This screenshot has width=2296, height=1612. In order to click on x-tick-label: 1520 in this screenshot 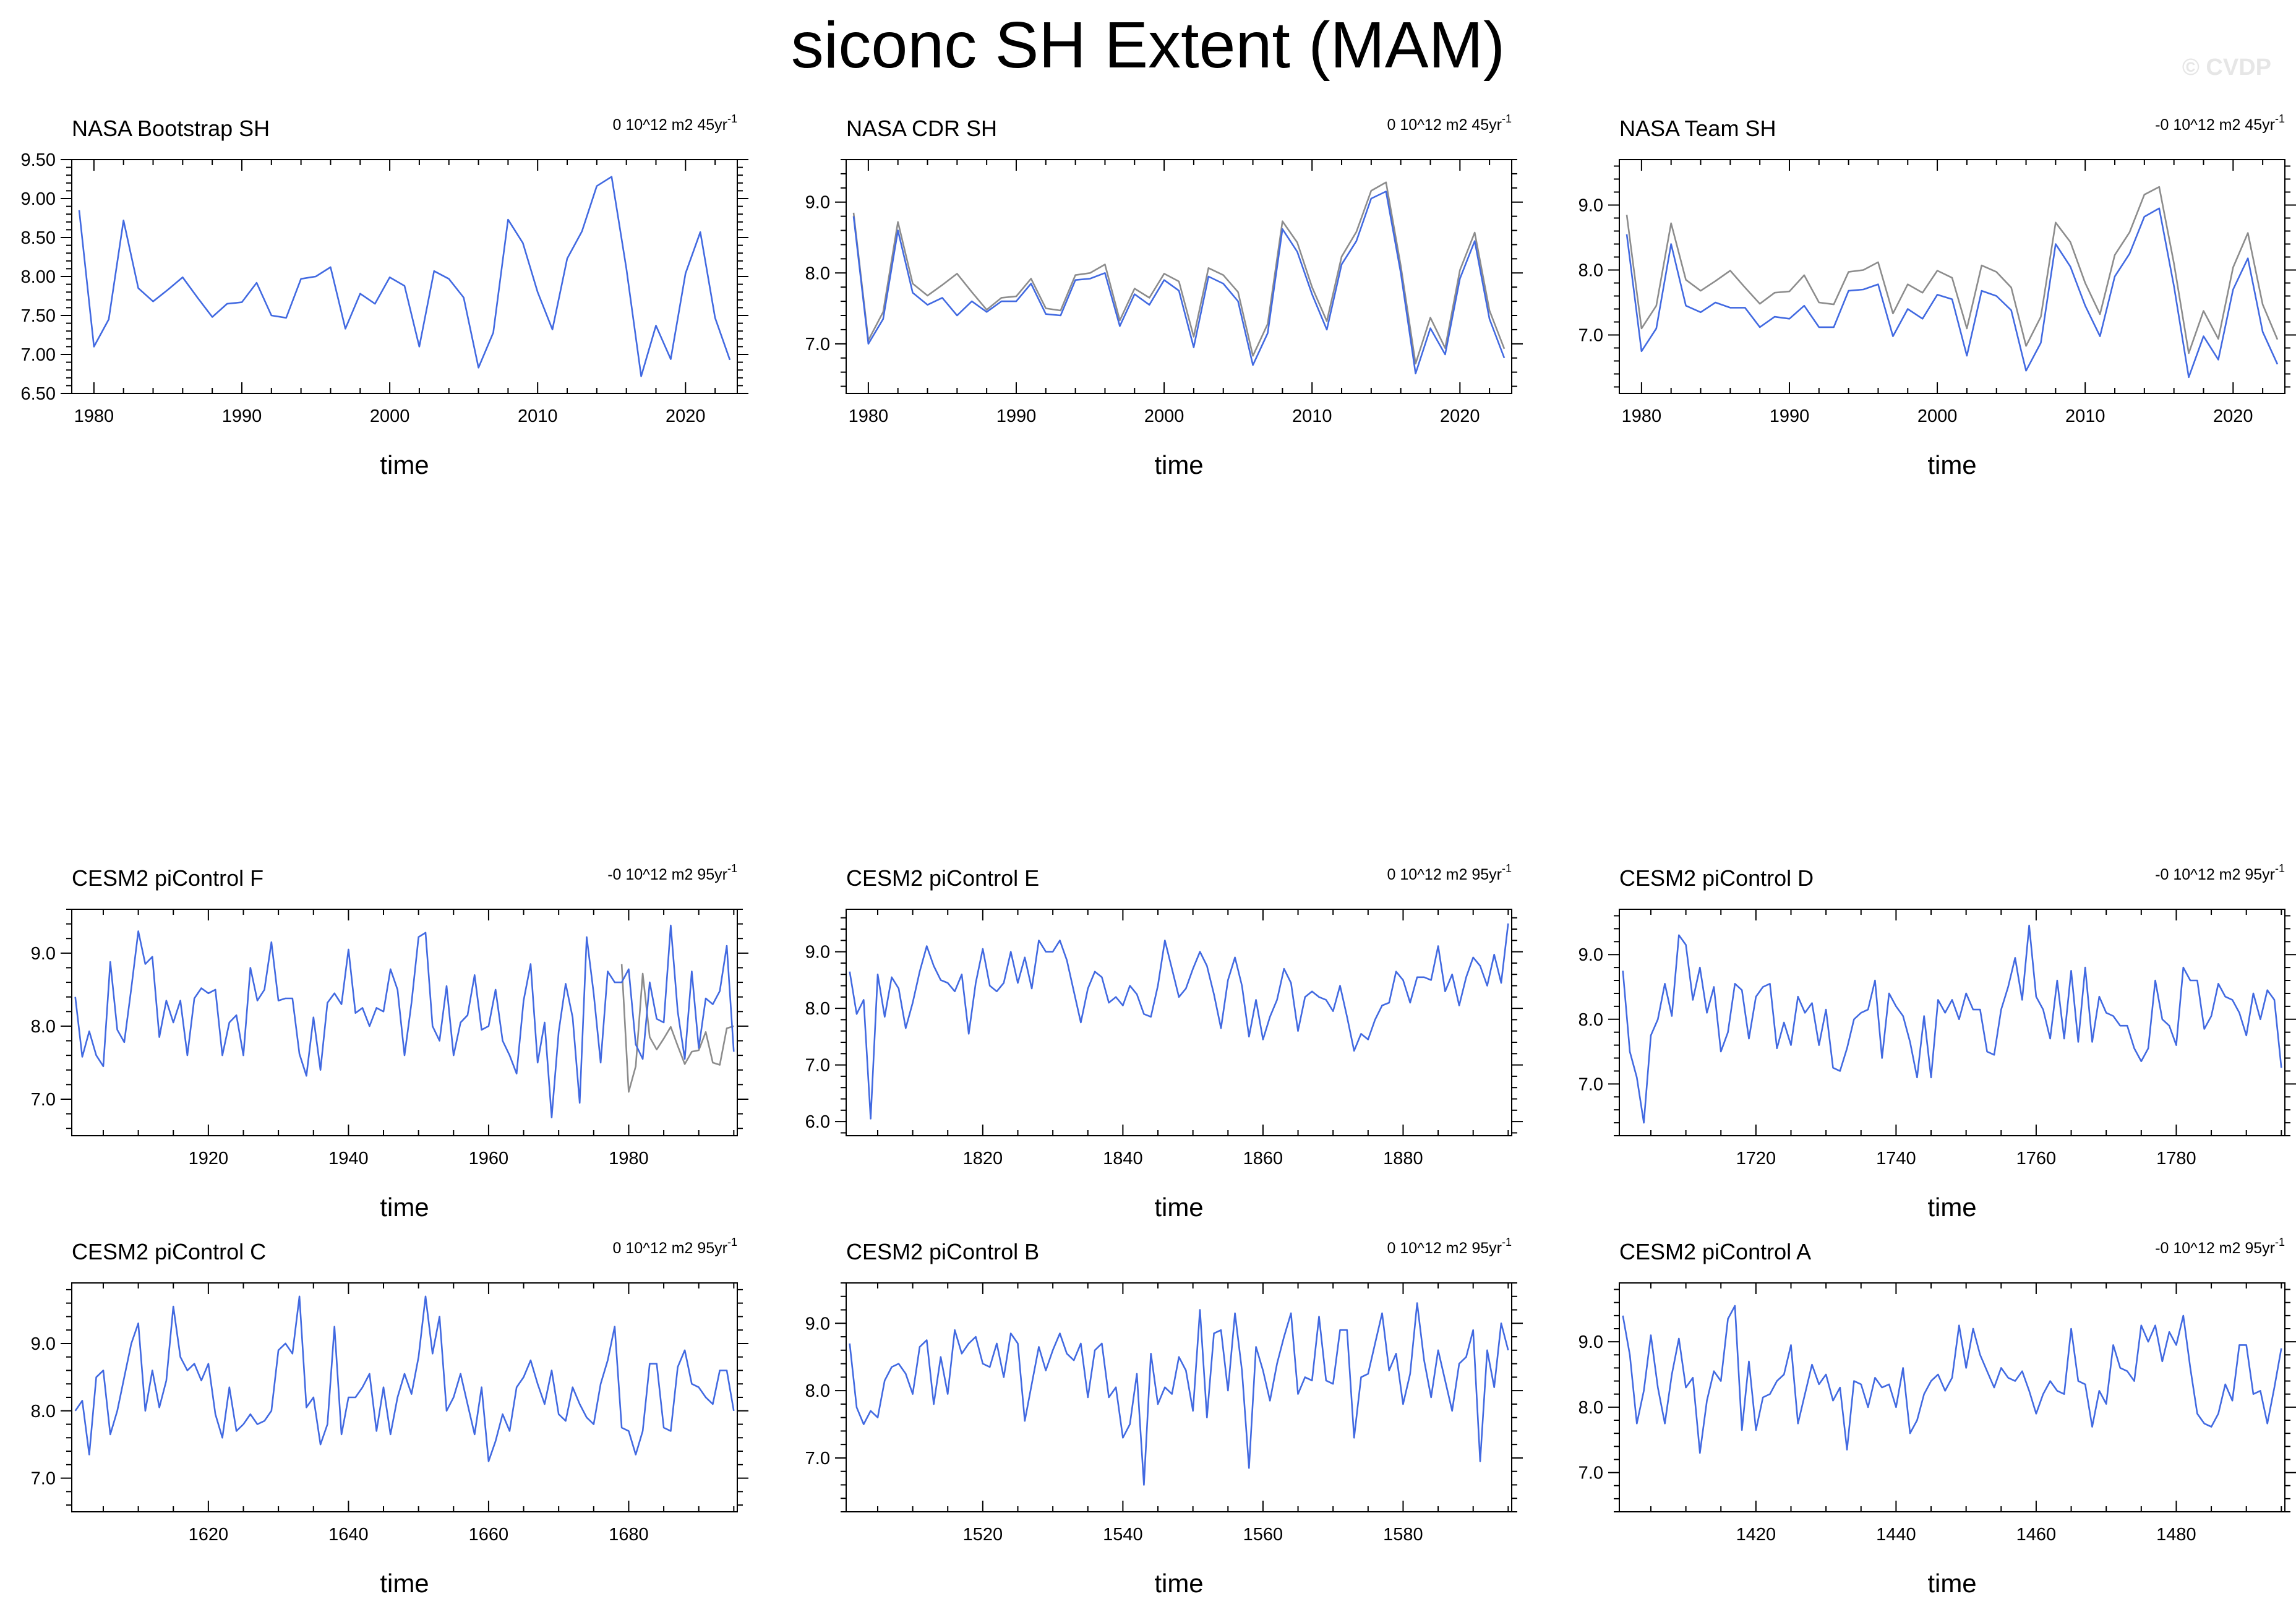, I will do `click(983, 1535)`.